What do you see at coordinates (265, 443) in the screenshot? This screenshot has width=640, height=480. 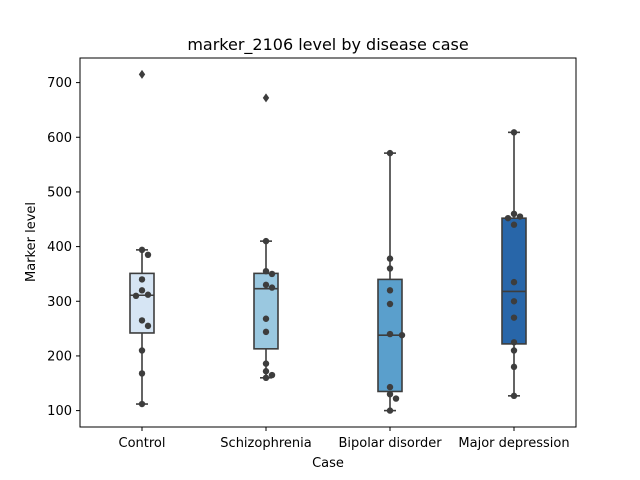 I see `x-tick-label: Schizophrenia` at bounding box center [265, 443].